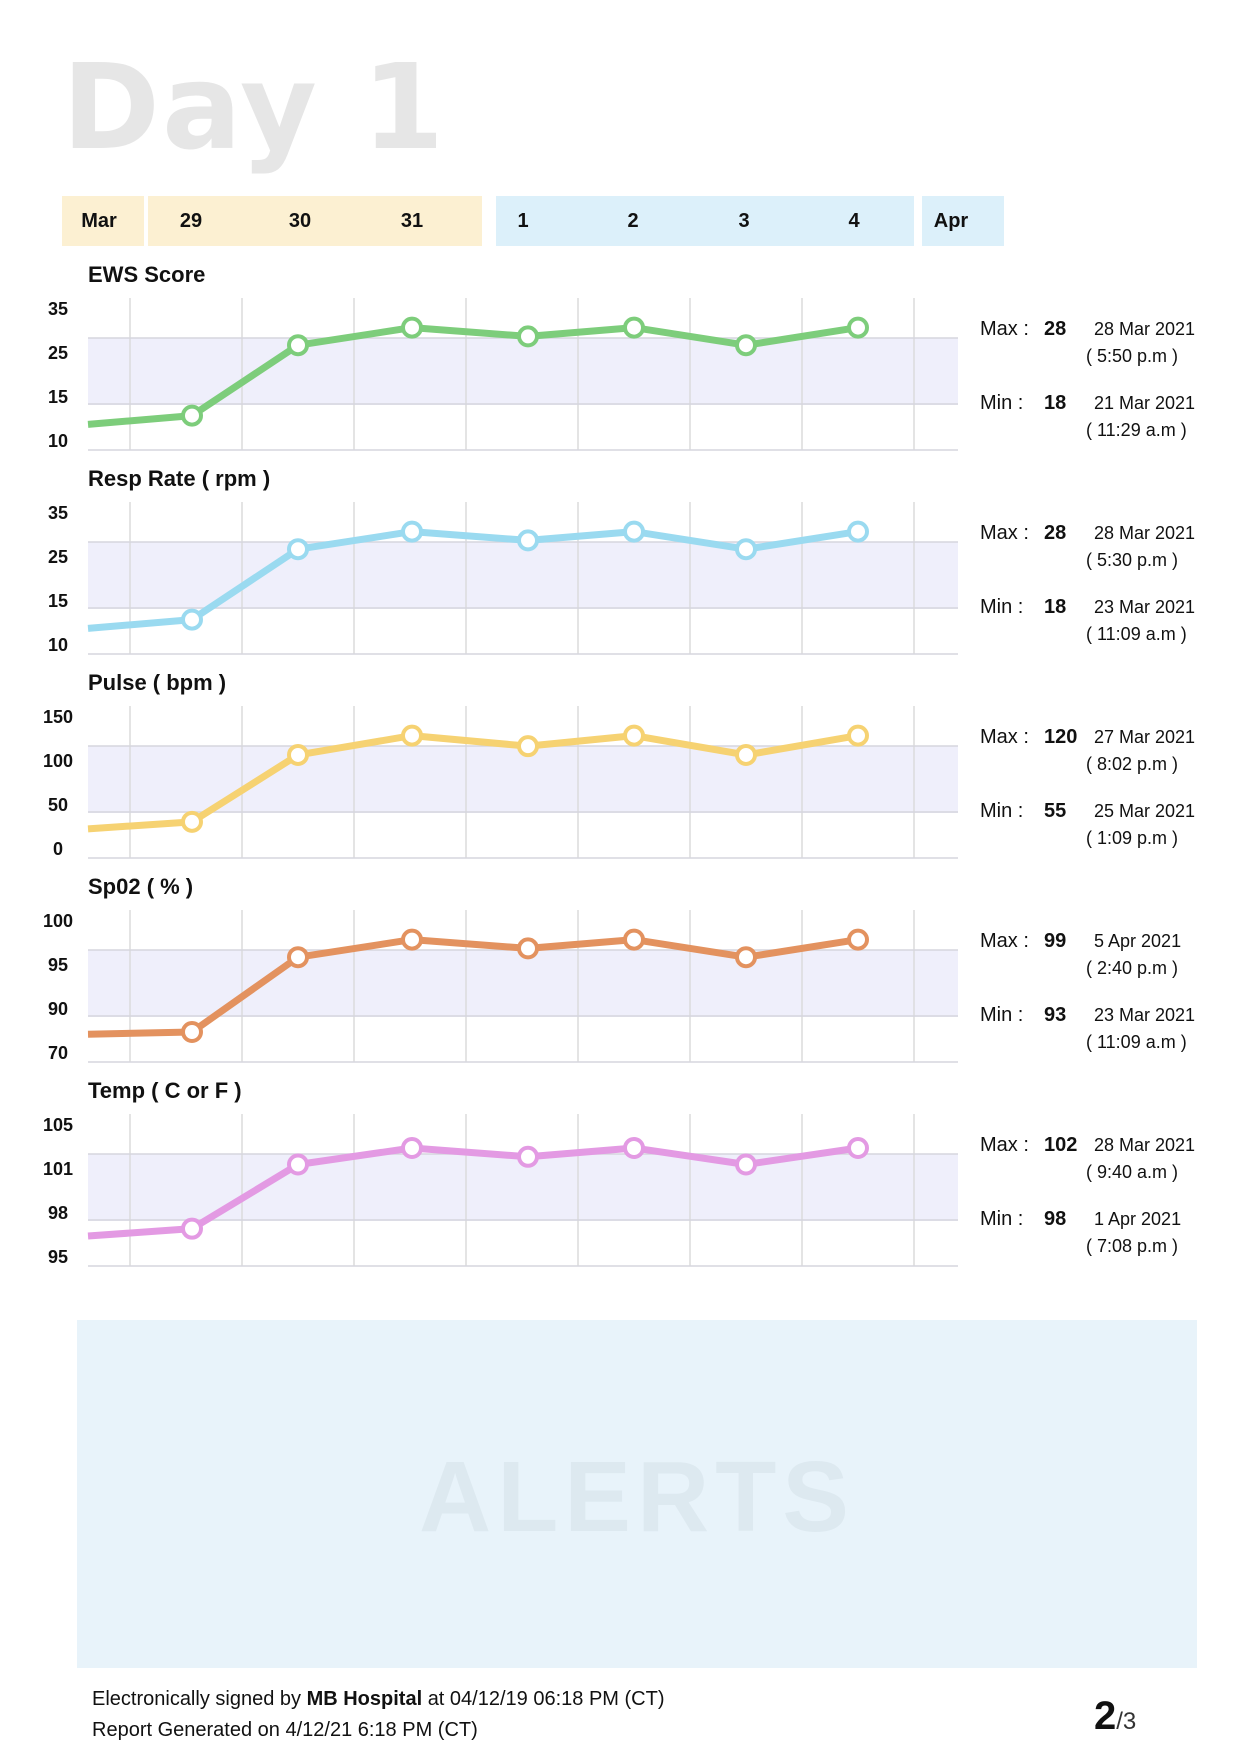 Image resolution: width=1240 pixels, height=1754 pixels. I want to click on report-generated: Report Generated on 4/12/21 6:18 PM (CT), so click(285, 1730).